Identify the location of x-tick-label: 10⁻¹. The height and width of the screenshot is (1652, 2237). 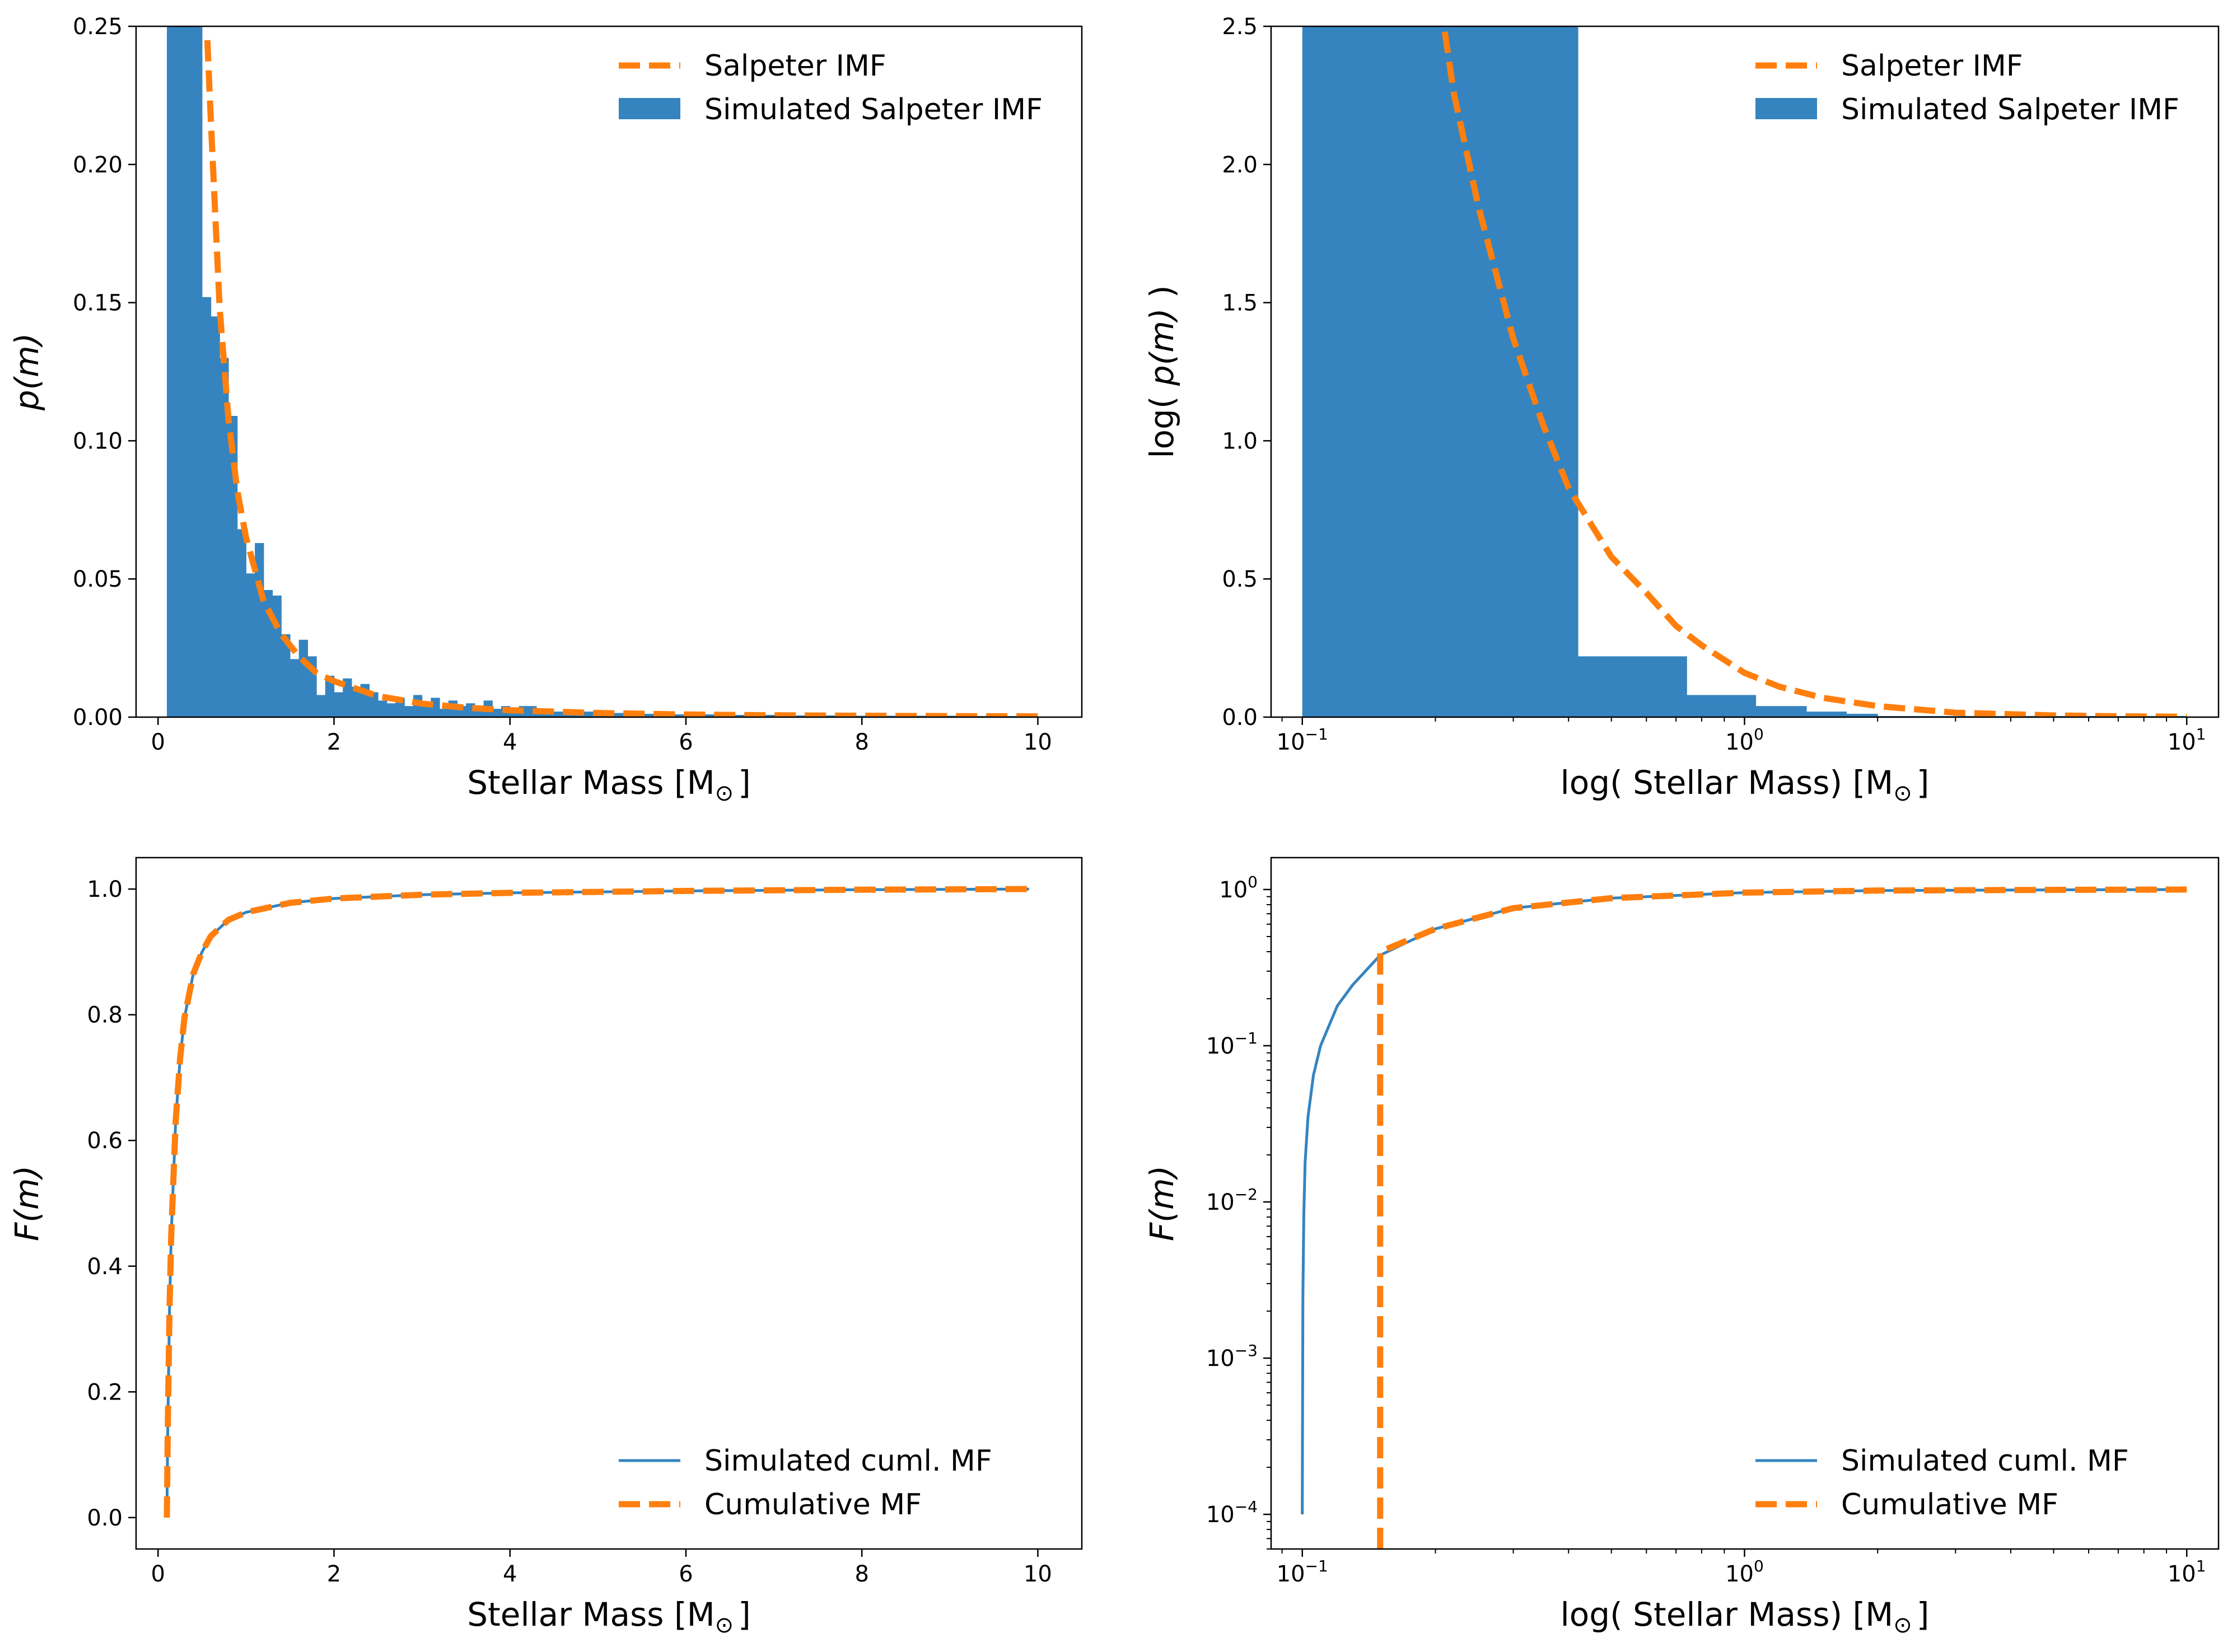
(1302, 1572).